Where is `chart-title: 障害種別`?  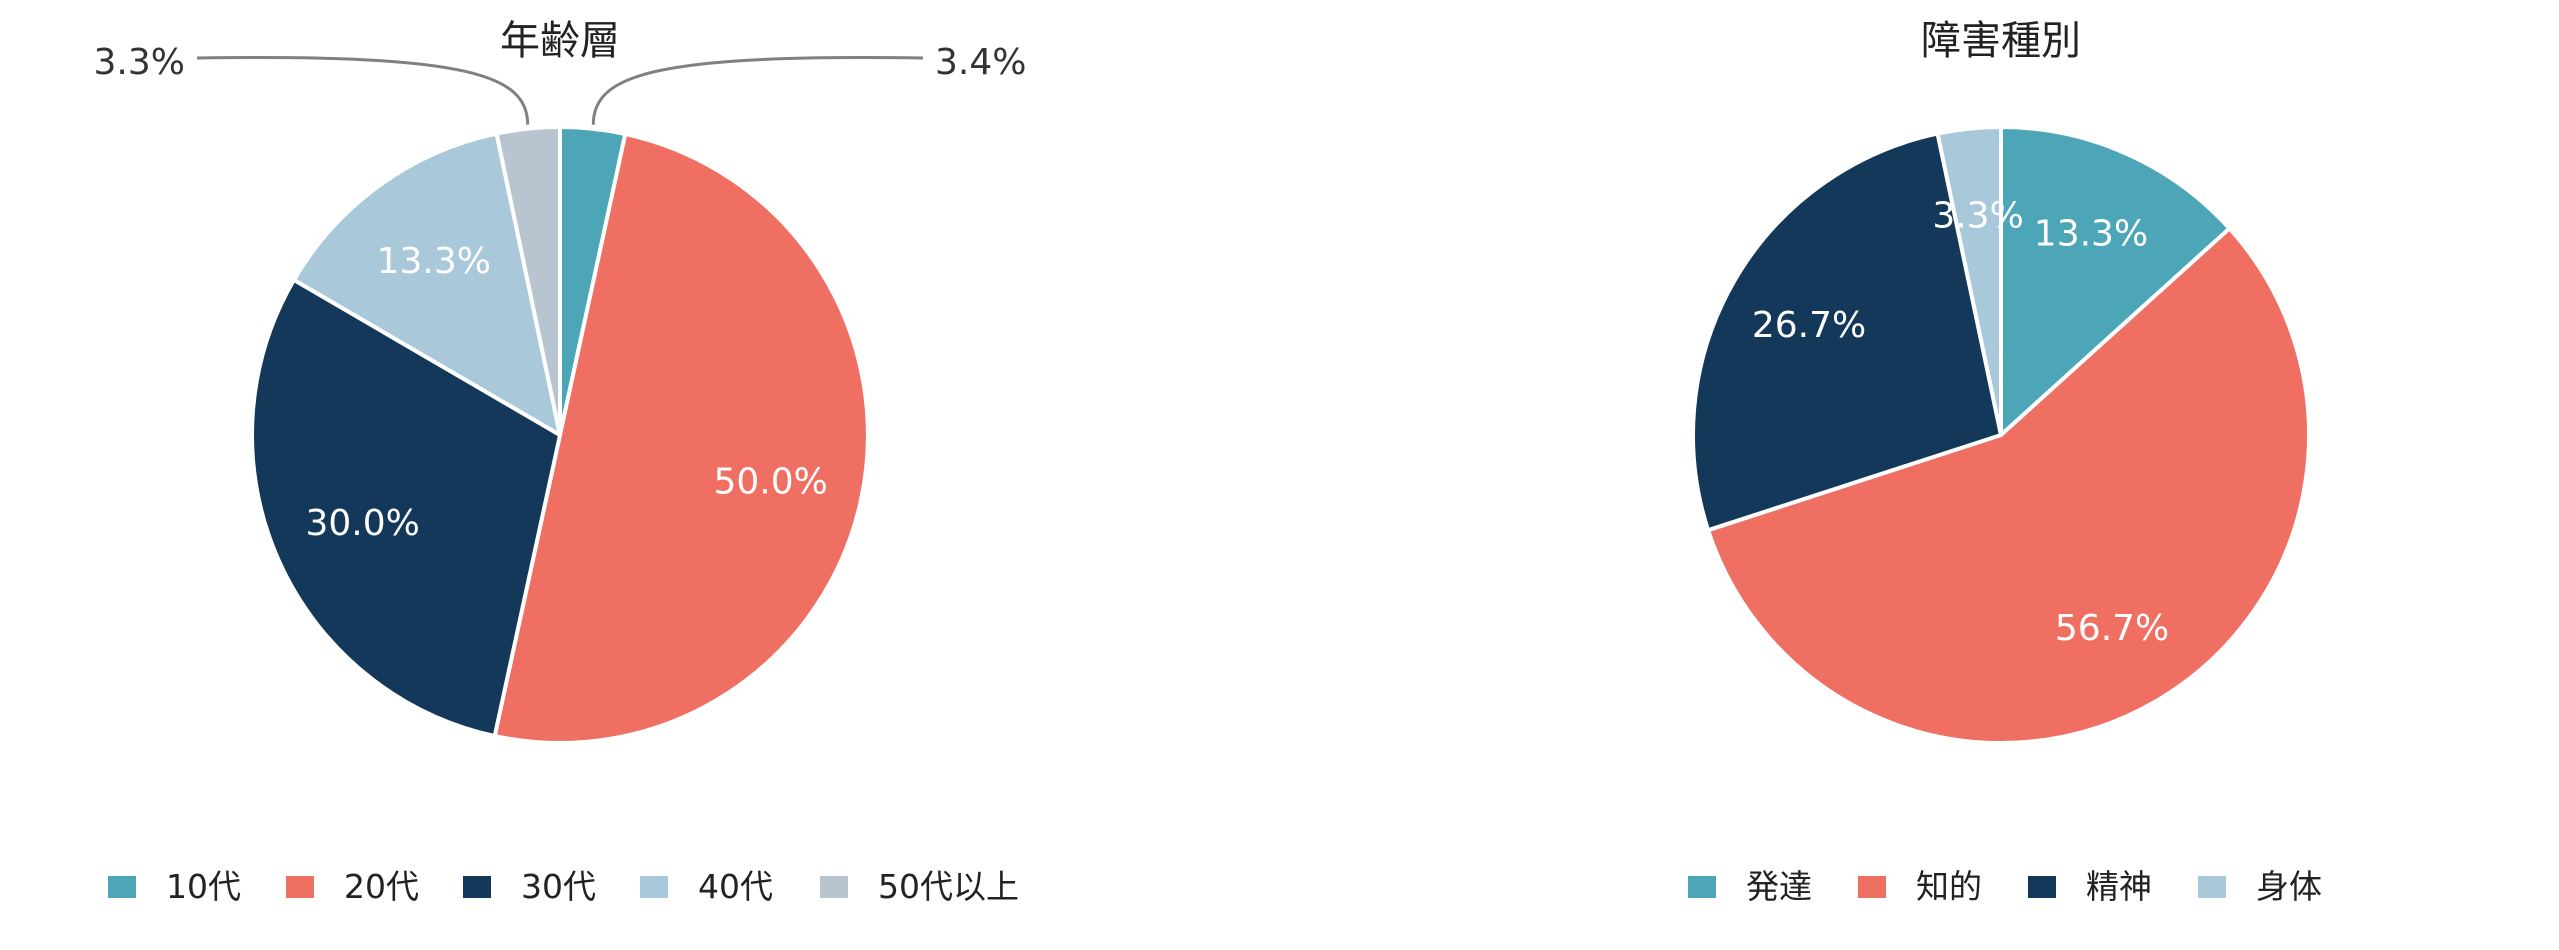
chart-title: 障害種別 is located at coordinates (2001, 41).